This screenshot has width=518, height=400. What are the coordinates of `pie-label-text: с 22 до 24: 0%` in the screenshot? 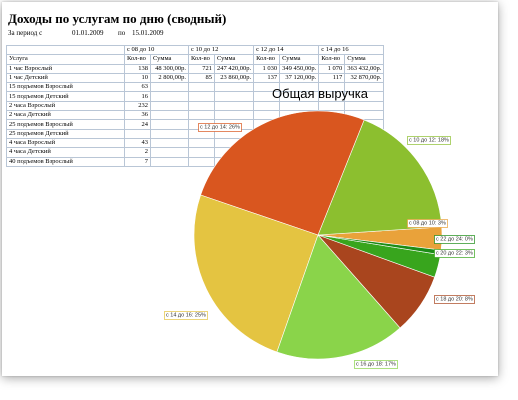 It's located at (454, 239).